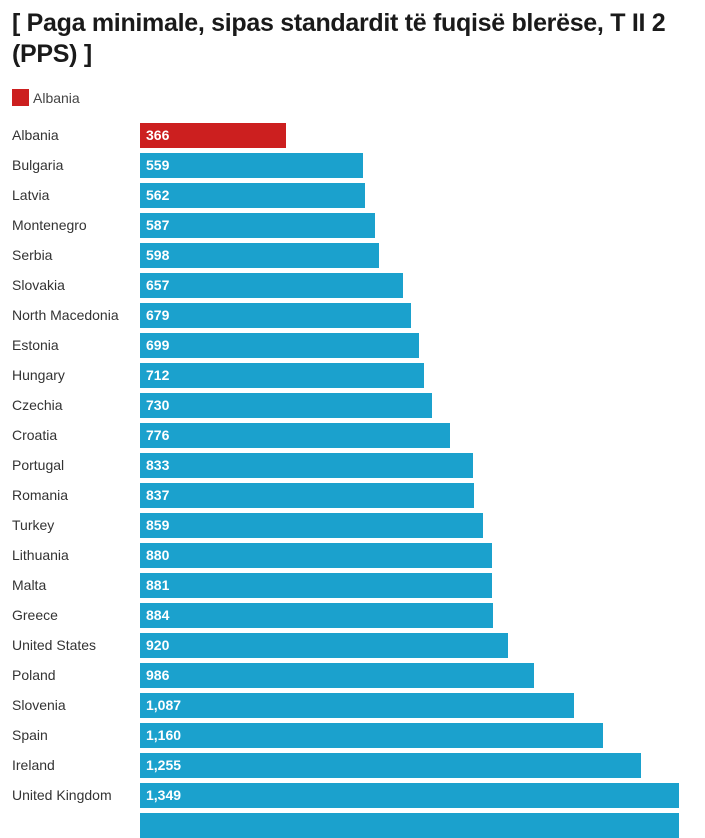 Image resolution: width=705 pixels, height=838 pixels. Describe the element at coordinates (29, 585) in the screenshot. I see `category-label-malta: Malta` at that location.